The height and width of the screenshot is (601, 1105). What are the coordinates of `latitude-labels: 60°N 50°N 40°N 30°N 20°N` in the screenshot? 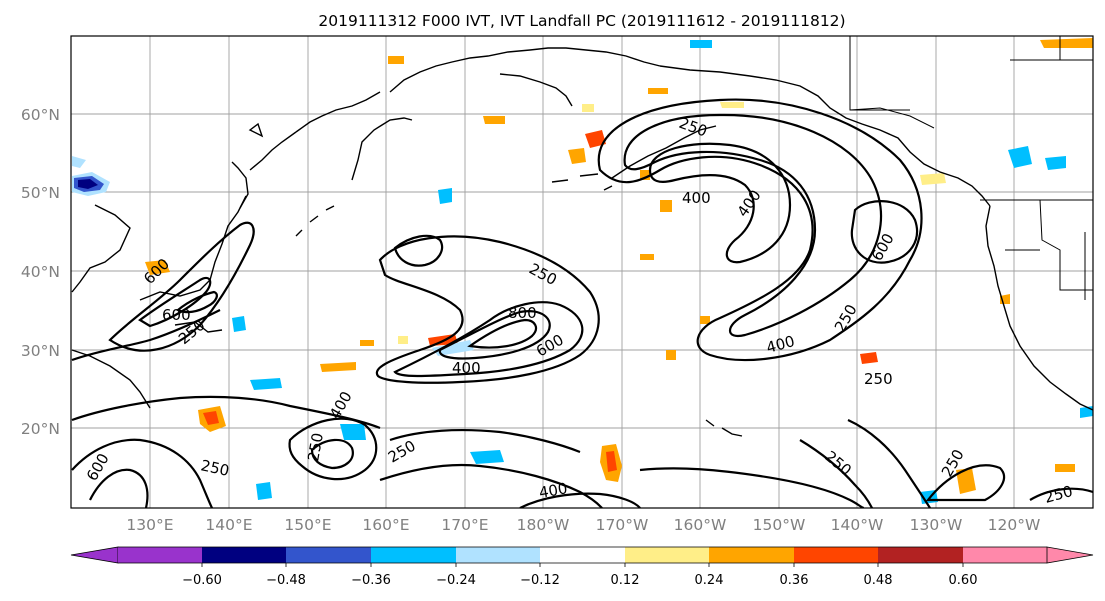 It's located at (40, 272).